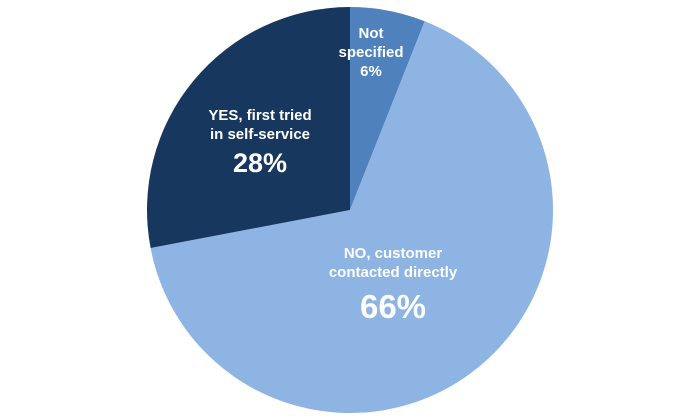 Image resolution: width=700 pixels, height=420 pixels. What do you see at coordinates (387, 108) in the screenshot?
I see `slice-not-specified` at bounding box center [387, 108].